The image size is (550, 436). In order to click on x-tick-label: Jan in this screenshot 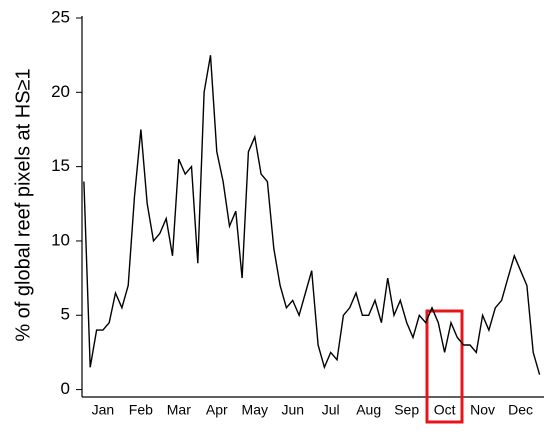, I will do `click(103, 410)`.